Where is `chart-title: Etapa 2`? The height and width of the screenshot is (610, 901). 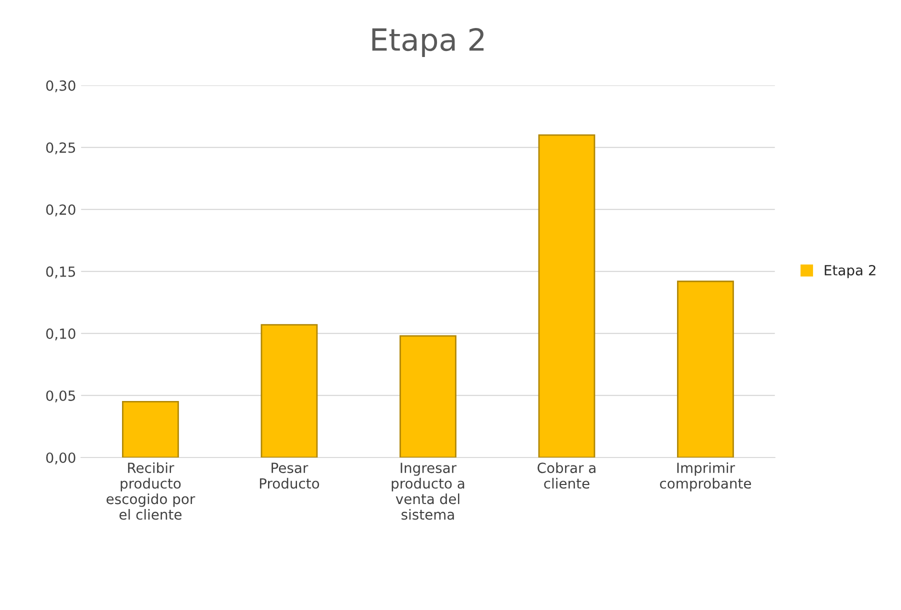 chart-title: Etapa 2 is located at coordinates (428, 43).